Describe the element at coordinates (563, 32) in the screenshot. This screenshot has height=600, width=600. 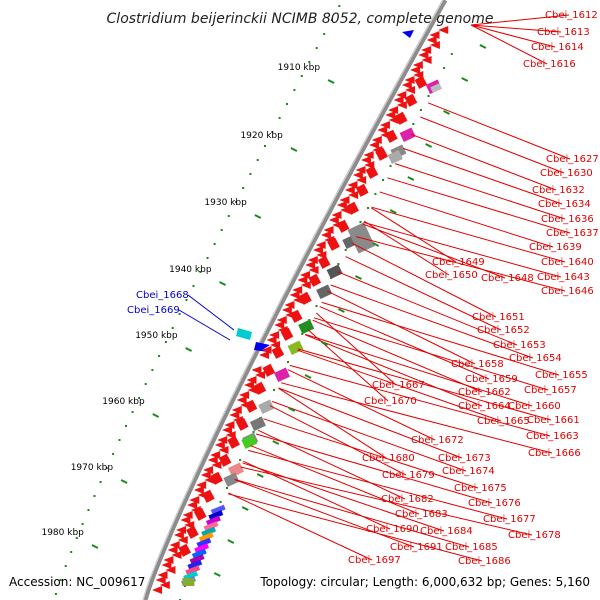
I see `gene-label: Cbei_1613` at that location.